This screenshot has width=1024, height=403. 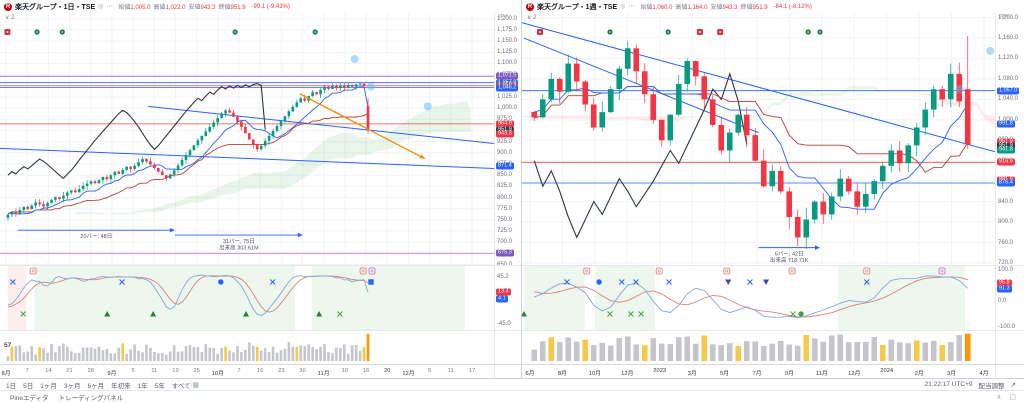 What do you see at coordinates (72, 386) in the screenshot?
I see `timeframe-button: 3ヶ月` at bounding box center [72, 386].